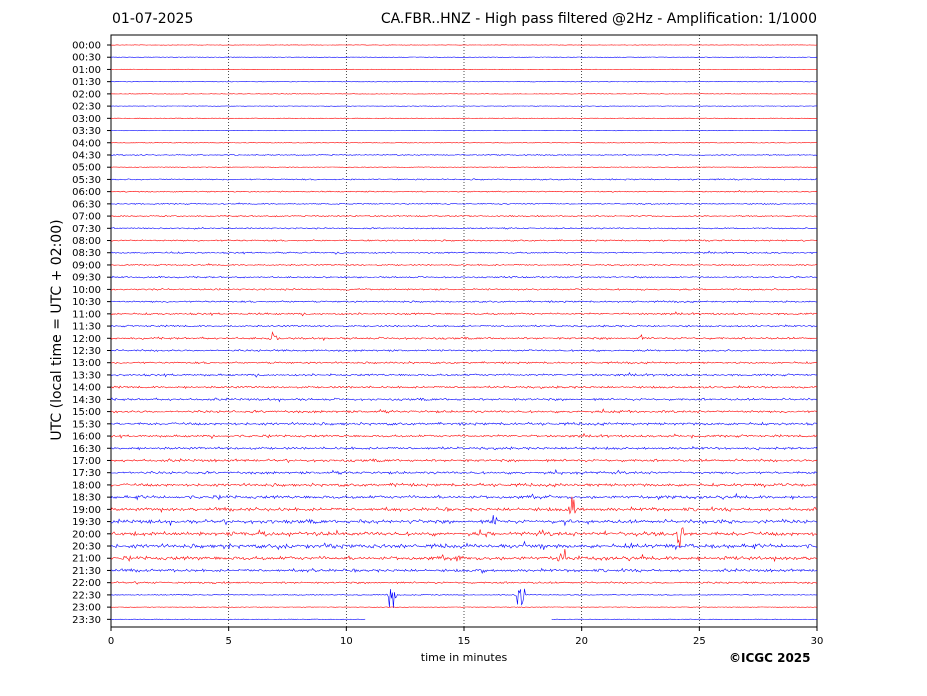  I want to click on row-label: 14:00, so click(86, 388).